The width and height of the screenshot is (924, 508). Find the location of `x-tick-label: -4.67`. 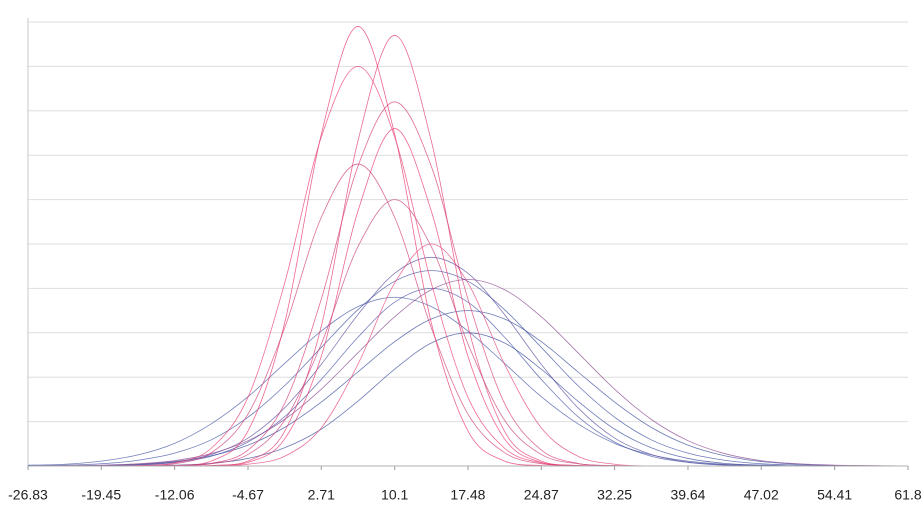

x-tick-label: -4.67 is located at coordinates (248, 495).